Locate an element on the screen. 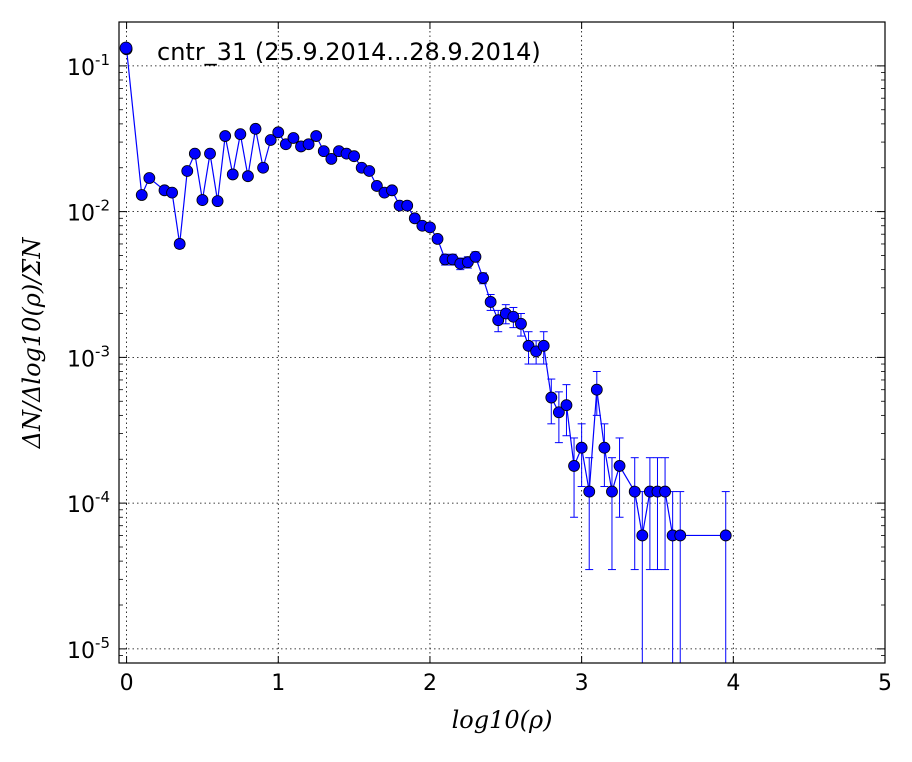 The height and width of the screenshot is (762, 912). y-tick-labels: 10⁻¹ 10⁻² 10⁻³ 10⁻⁴ 10⁻⁵ is located at coordinates (88, 357).